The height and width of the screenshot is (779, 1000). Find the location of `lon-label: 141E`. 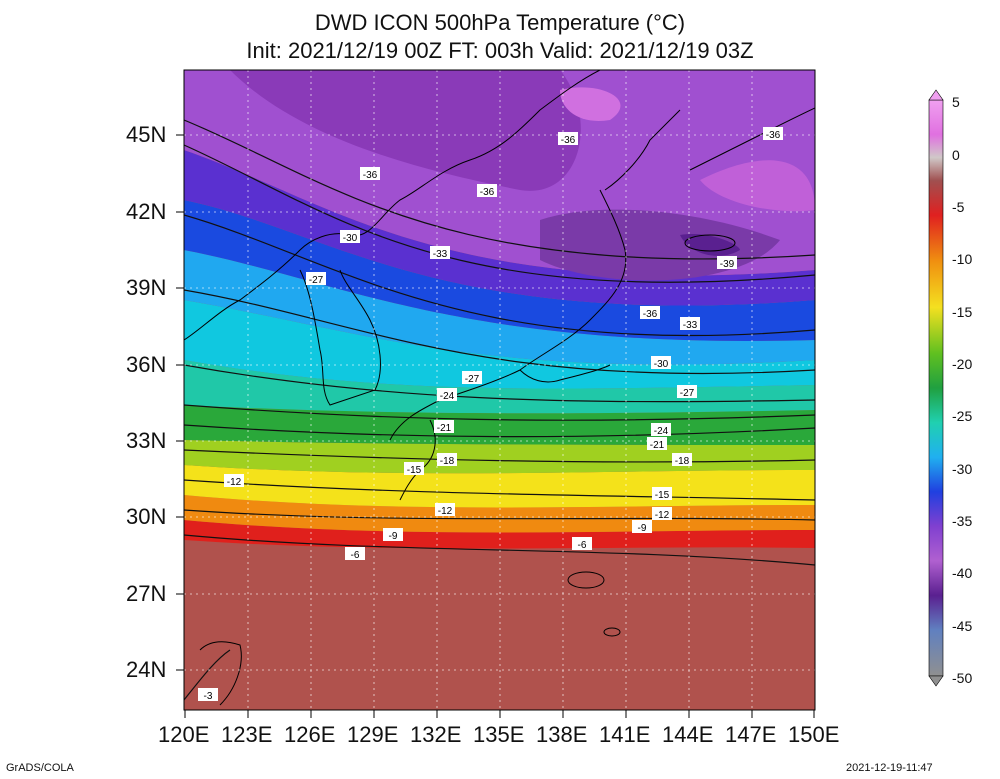

lon-label: 141E is located at coordinates (625, 734).